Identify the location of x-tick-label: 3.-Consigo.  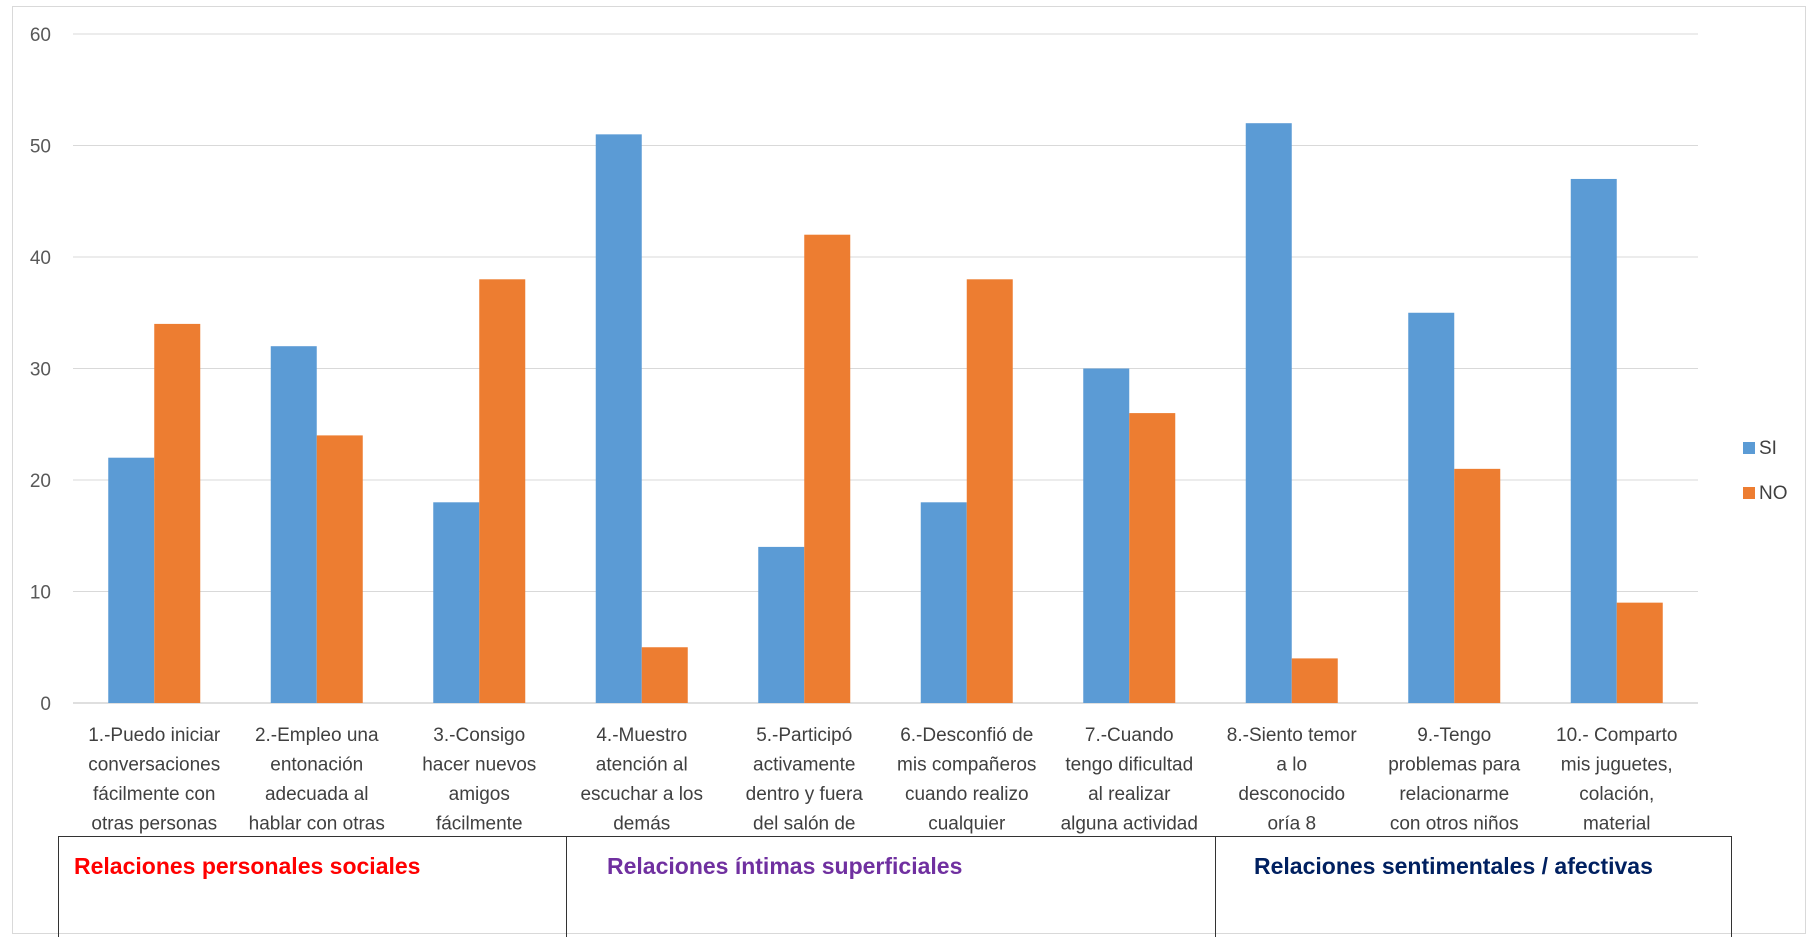
(479, 735).